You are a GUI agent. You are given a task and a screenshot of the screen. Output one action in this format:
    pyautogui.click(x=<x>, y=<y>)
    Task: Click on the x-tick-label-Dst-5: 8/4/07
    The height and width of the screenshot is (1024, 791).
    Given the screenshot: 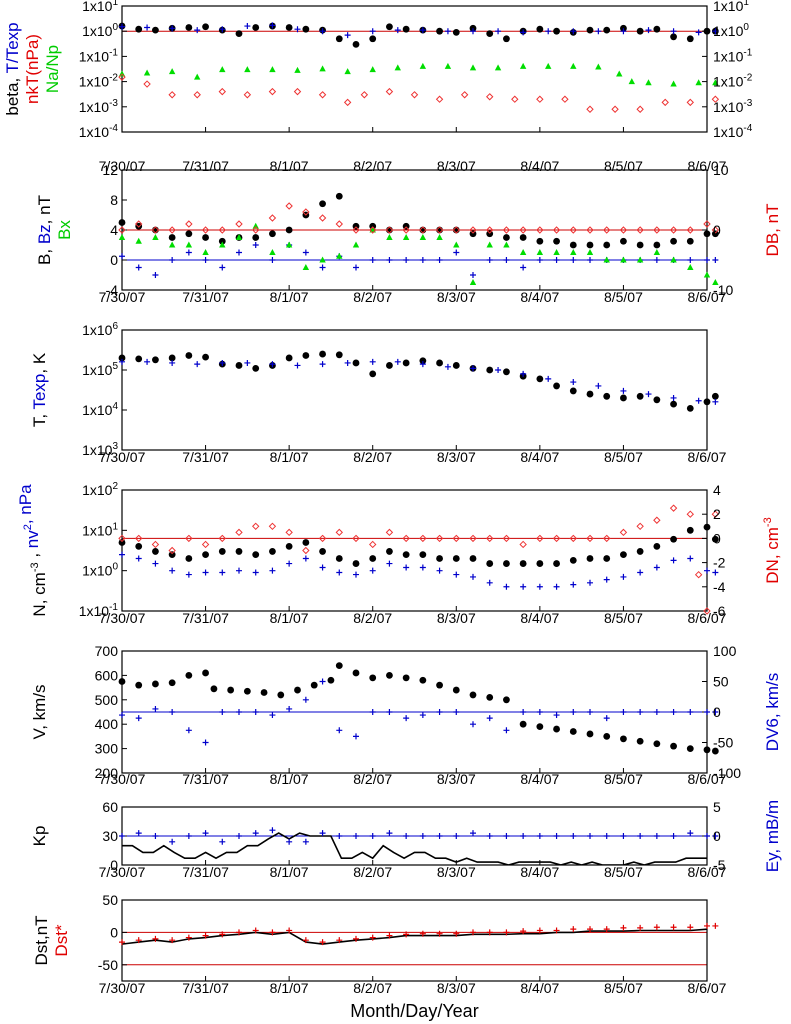 What is the action you would take?
    pyautogui.click(x=539, y=988)
    